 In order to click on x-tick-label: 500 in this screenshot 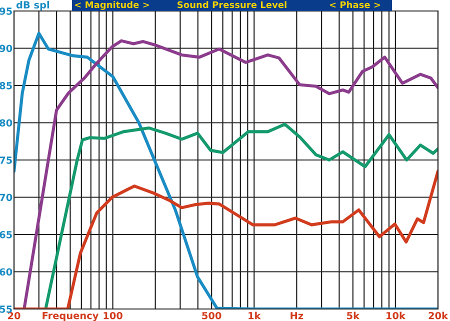, I will do `click(212, 316)`.